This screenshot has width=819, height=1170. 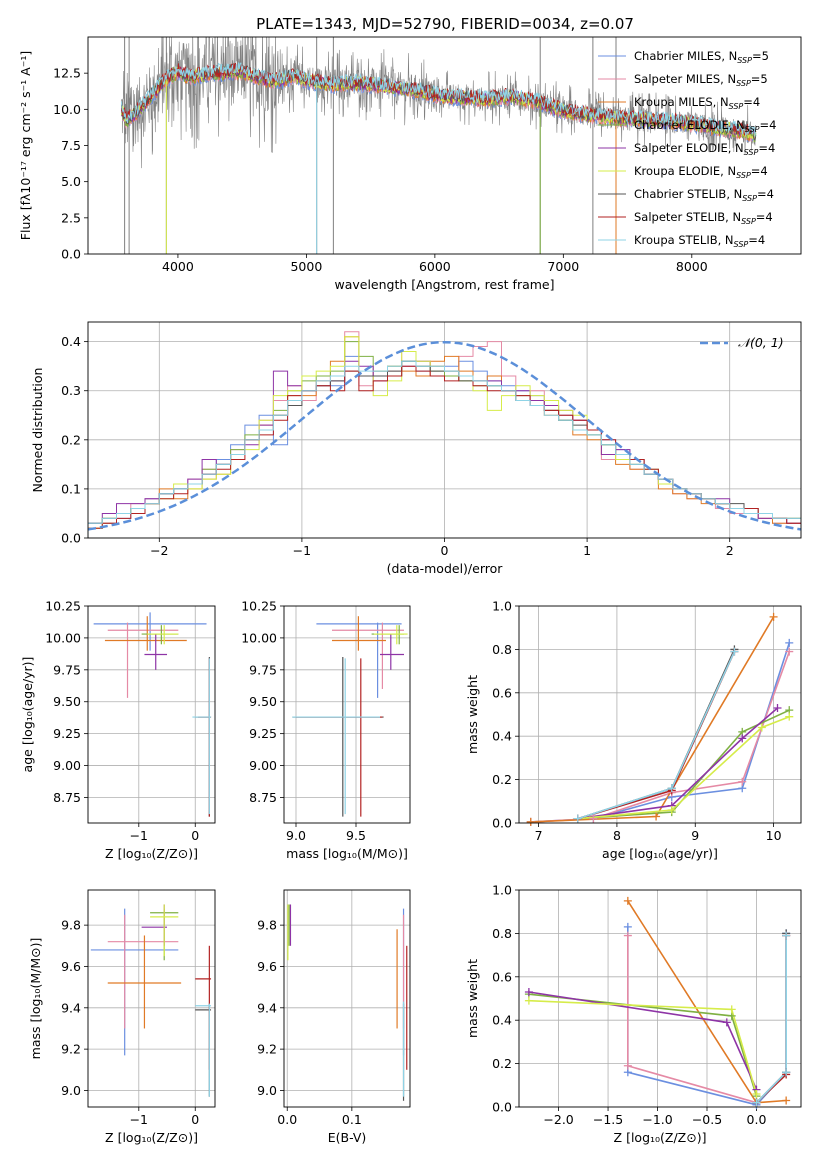 I want to click on mass-weight-line-kroupa-elodie, so click(x=683, y=767).